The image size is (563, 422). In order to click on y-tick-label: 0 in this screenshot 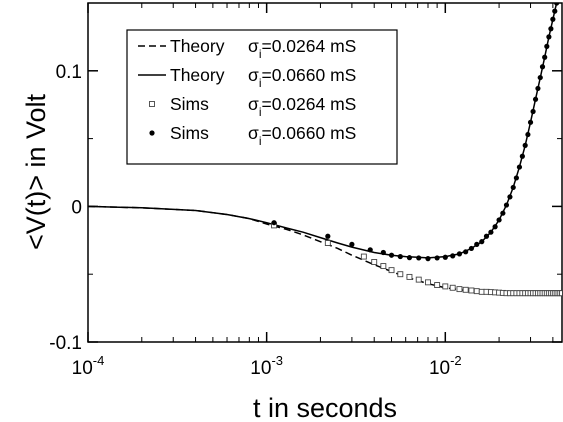, I will do `click(76, 207)`.